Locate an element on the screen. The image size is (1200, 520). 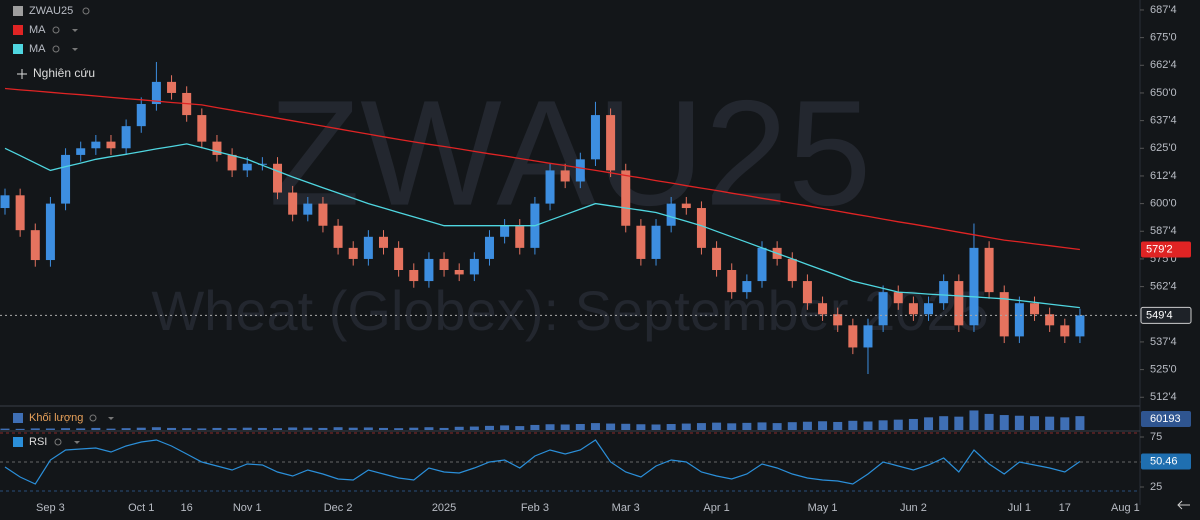
x-tick-label: 2025 is located at coordinates (444, 508).